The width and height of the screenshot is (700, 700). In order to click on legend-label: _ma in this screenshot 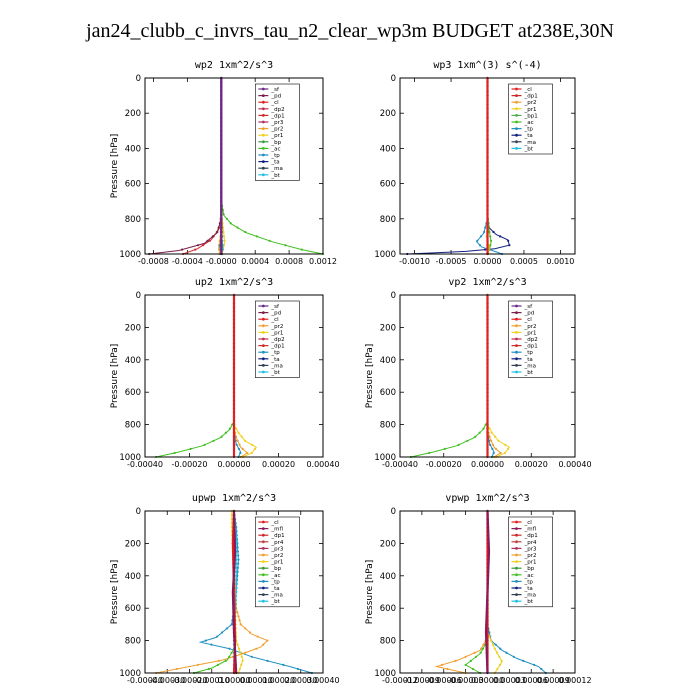, I will do `click(530, 366)`.